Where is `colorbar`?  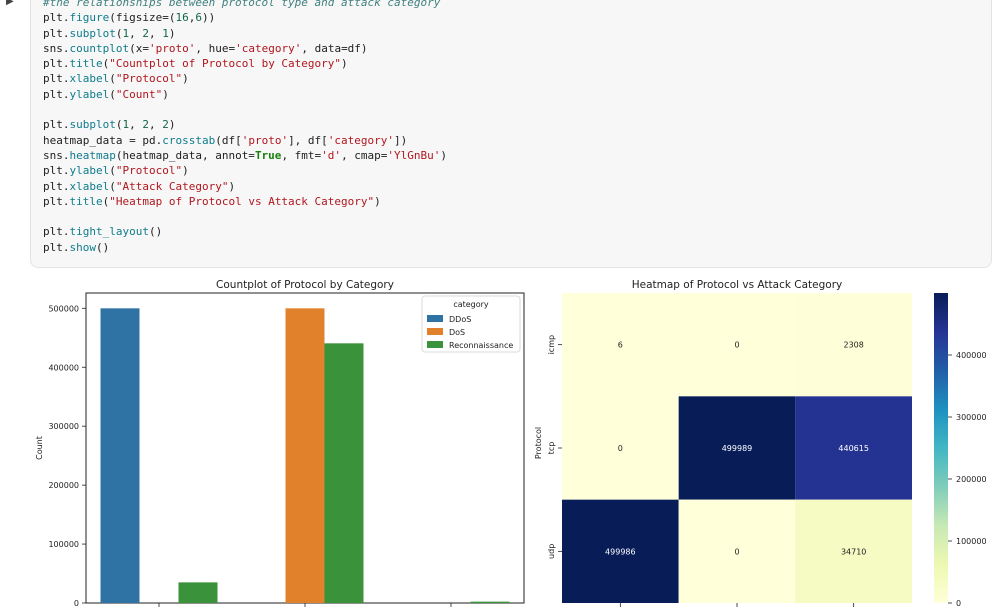
colorbar is located at coordinates (941, 448).